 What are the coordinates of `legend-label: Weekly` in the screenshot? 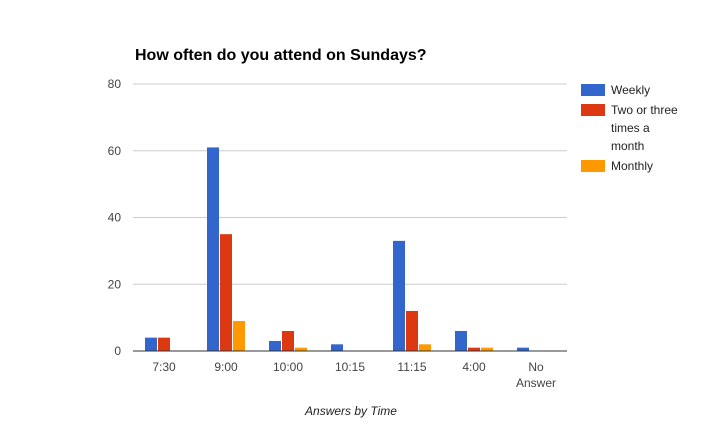 It's located at (630, 90).